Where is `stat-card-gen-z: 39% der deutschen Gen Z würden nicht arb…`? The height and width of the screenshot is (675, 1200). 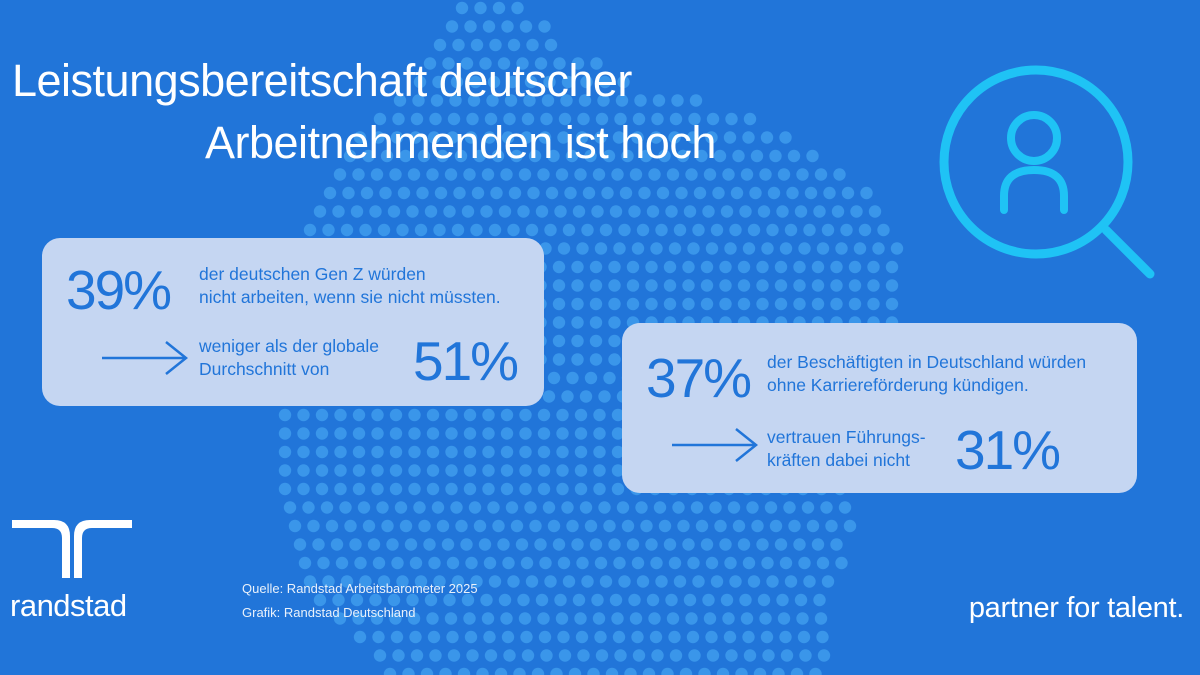
stat-card-gen-z: 39% der deutschen Gen Z würden nicht arb… is located at coordinates (293, 322).